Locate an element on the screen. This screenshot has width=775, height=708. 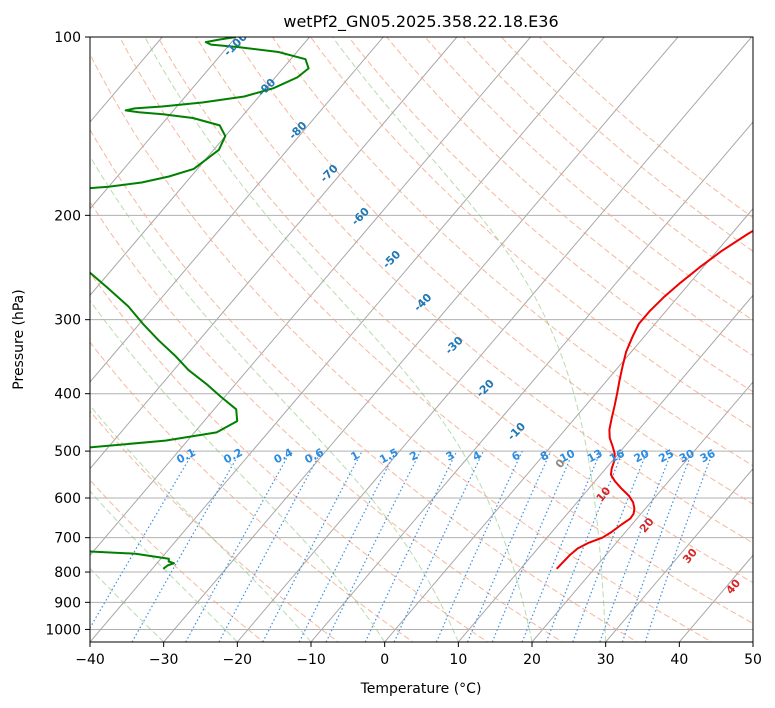
moist-adiabat-label: -80 is located at coordinates (297, 130).